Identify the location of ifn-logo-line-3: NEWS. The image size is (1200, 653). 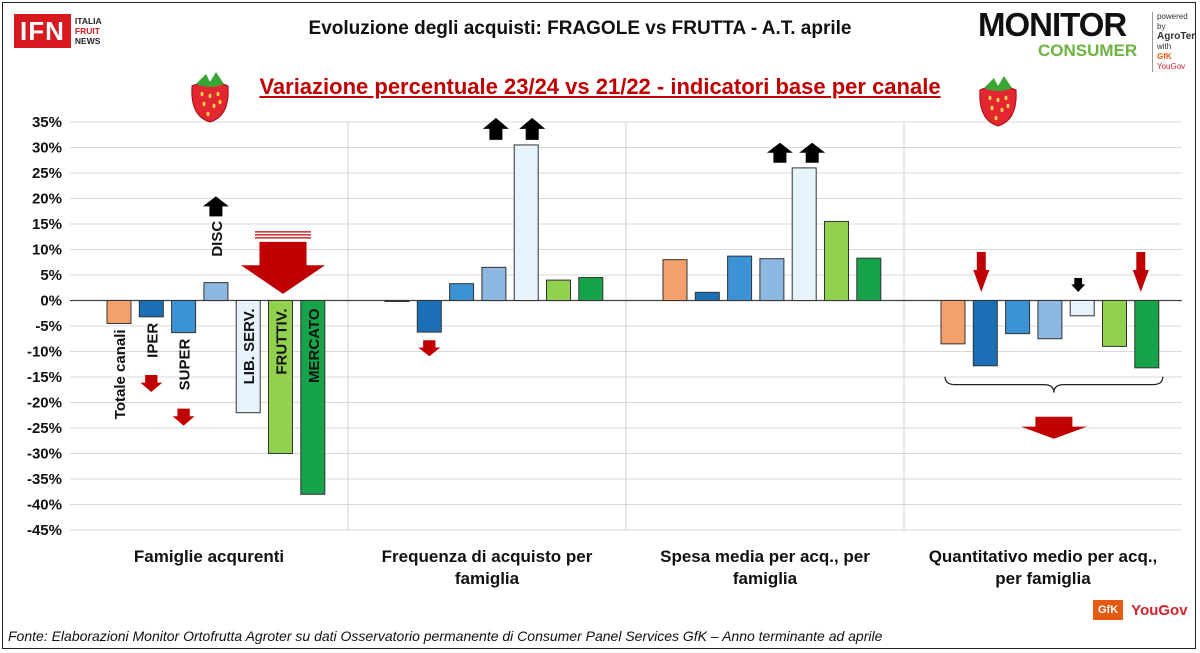
(87, 41).